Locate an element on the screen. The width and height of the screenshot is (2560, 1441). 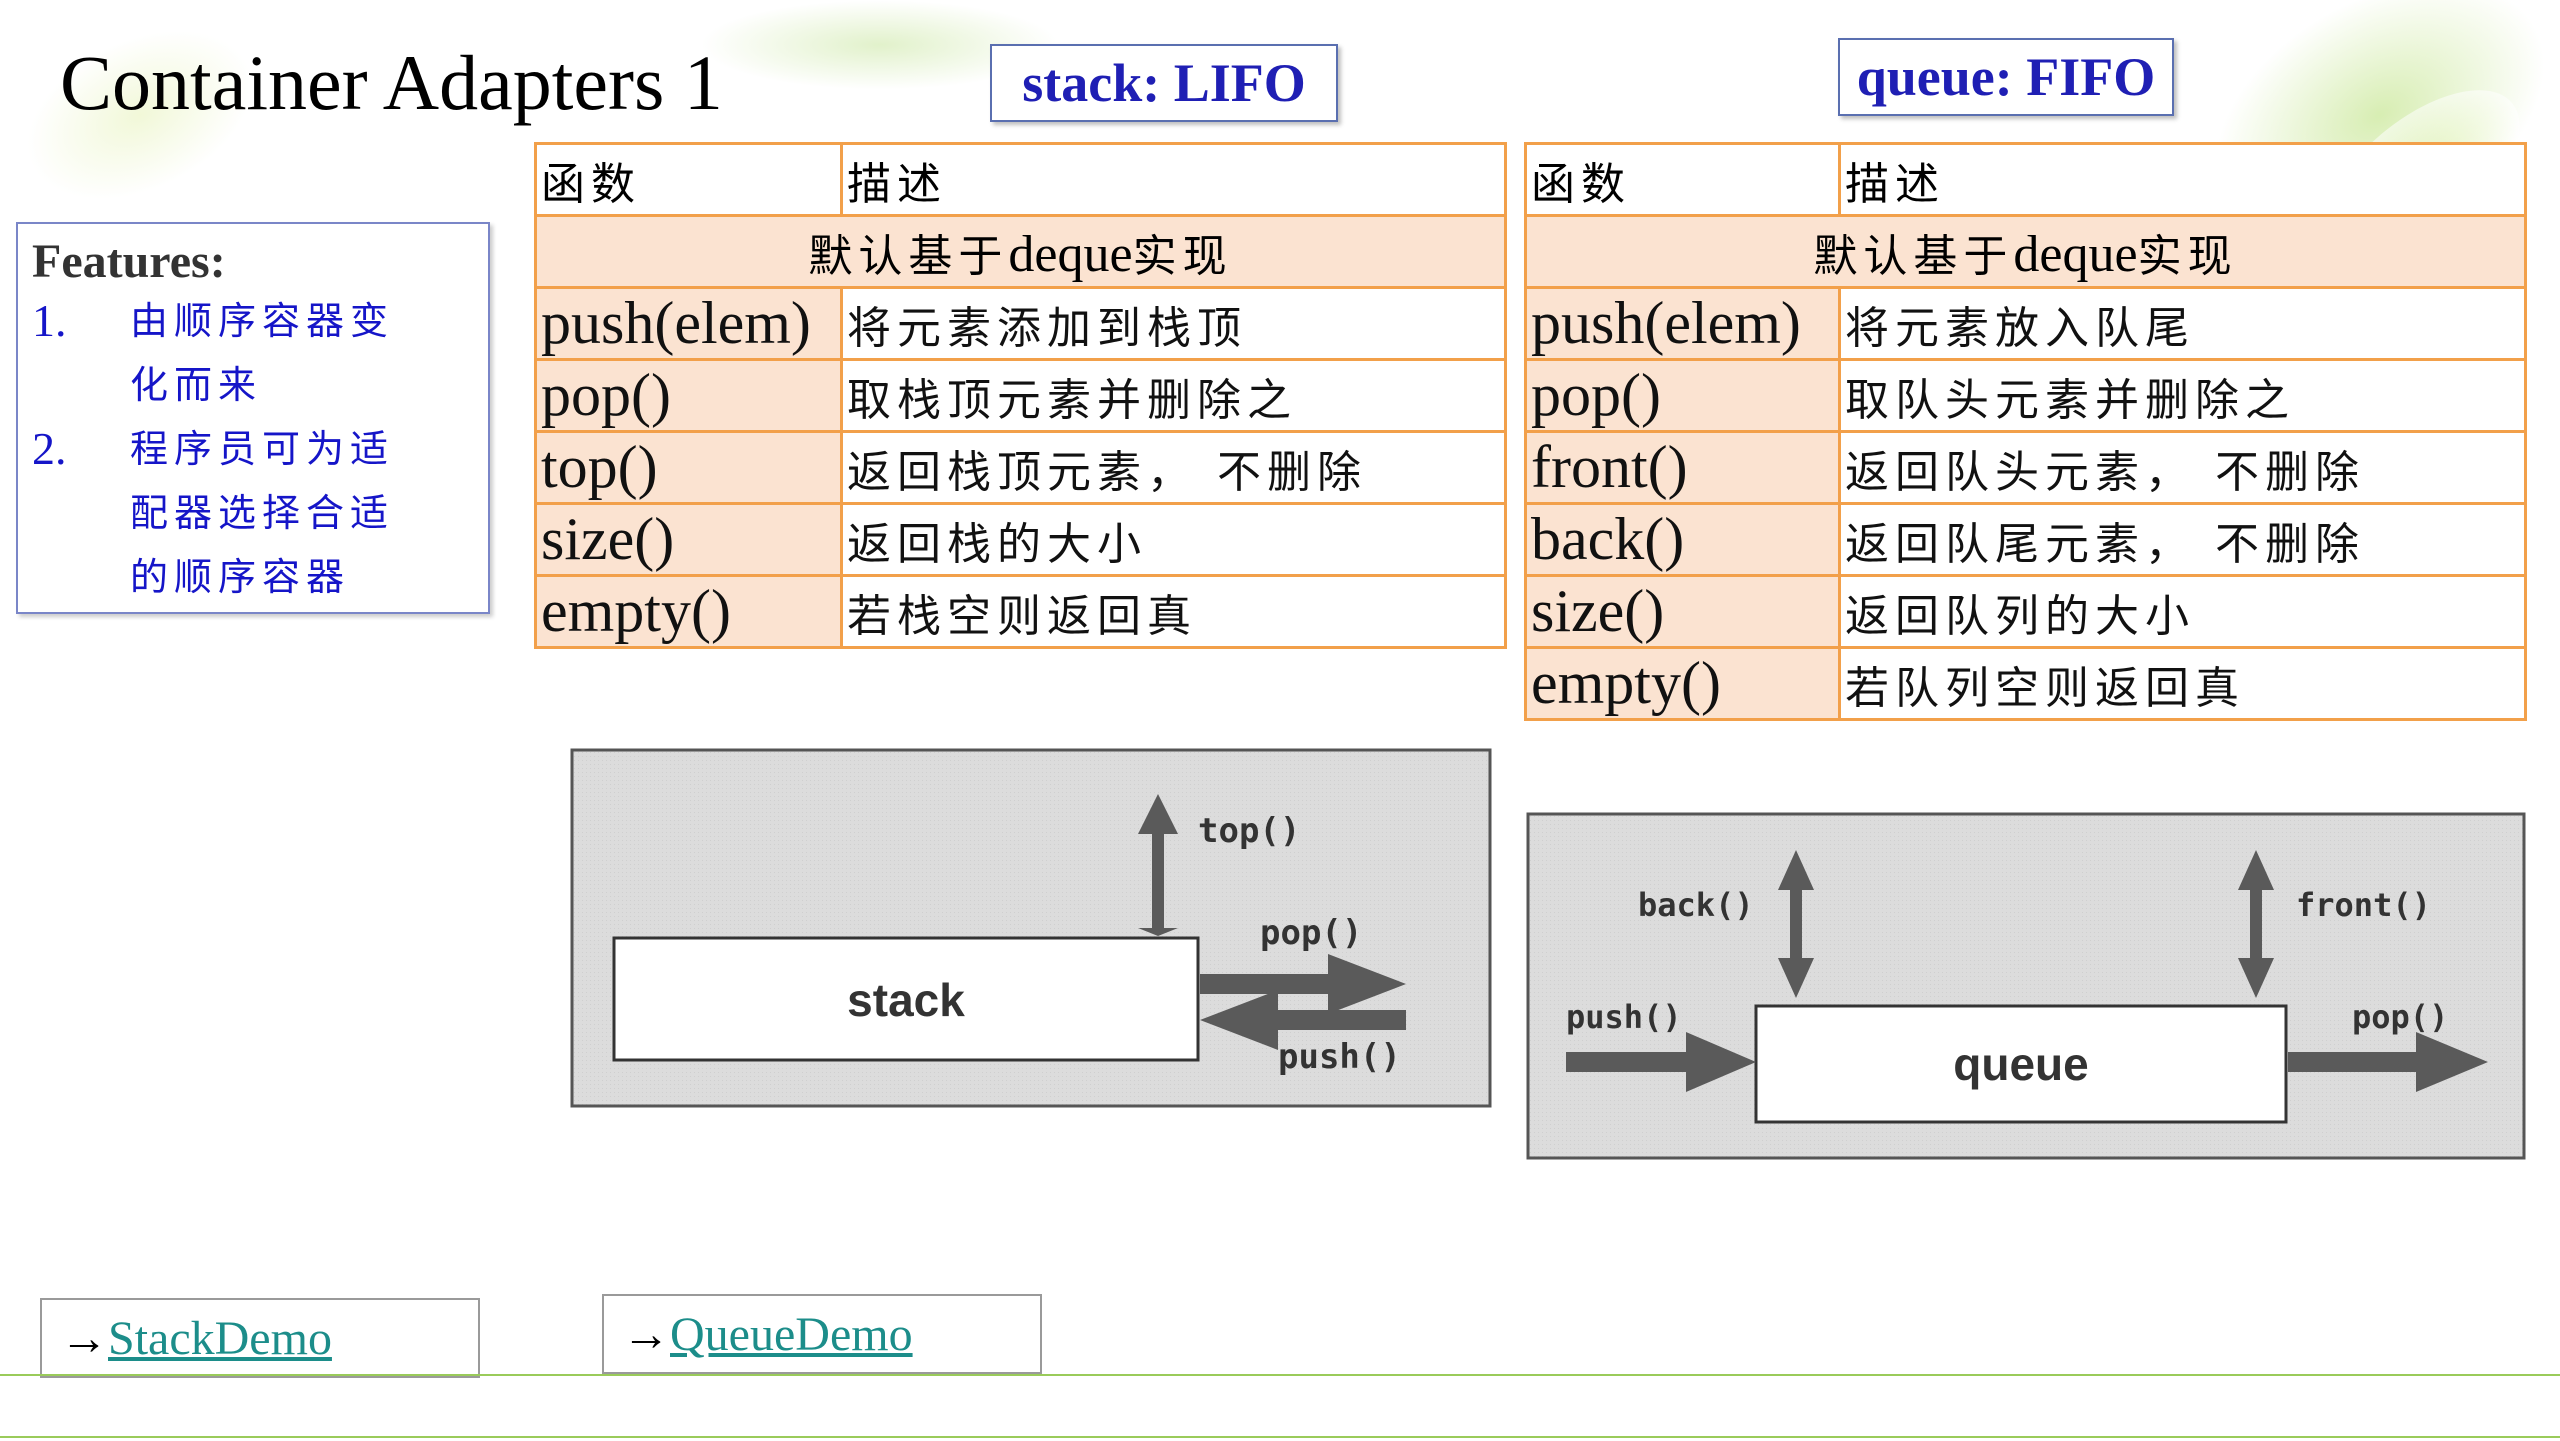
stack-demo-link-box: →StackDemo is located at coordinates (260, 1338).